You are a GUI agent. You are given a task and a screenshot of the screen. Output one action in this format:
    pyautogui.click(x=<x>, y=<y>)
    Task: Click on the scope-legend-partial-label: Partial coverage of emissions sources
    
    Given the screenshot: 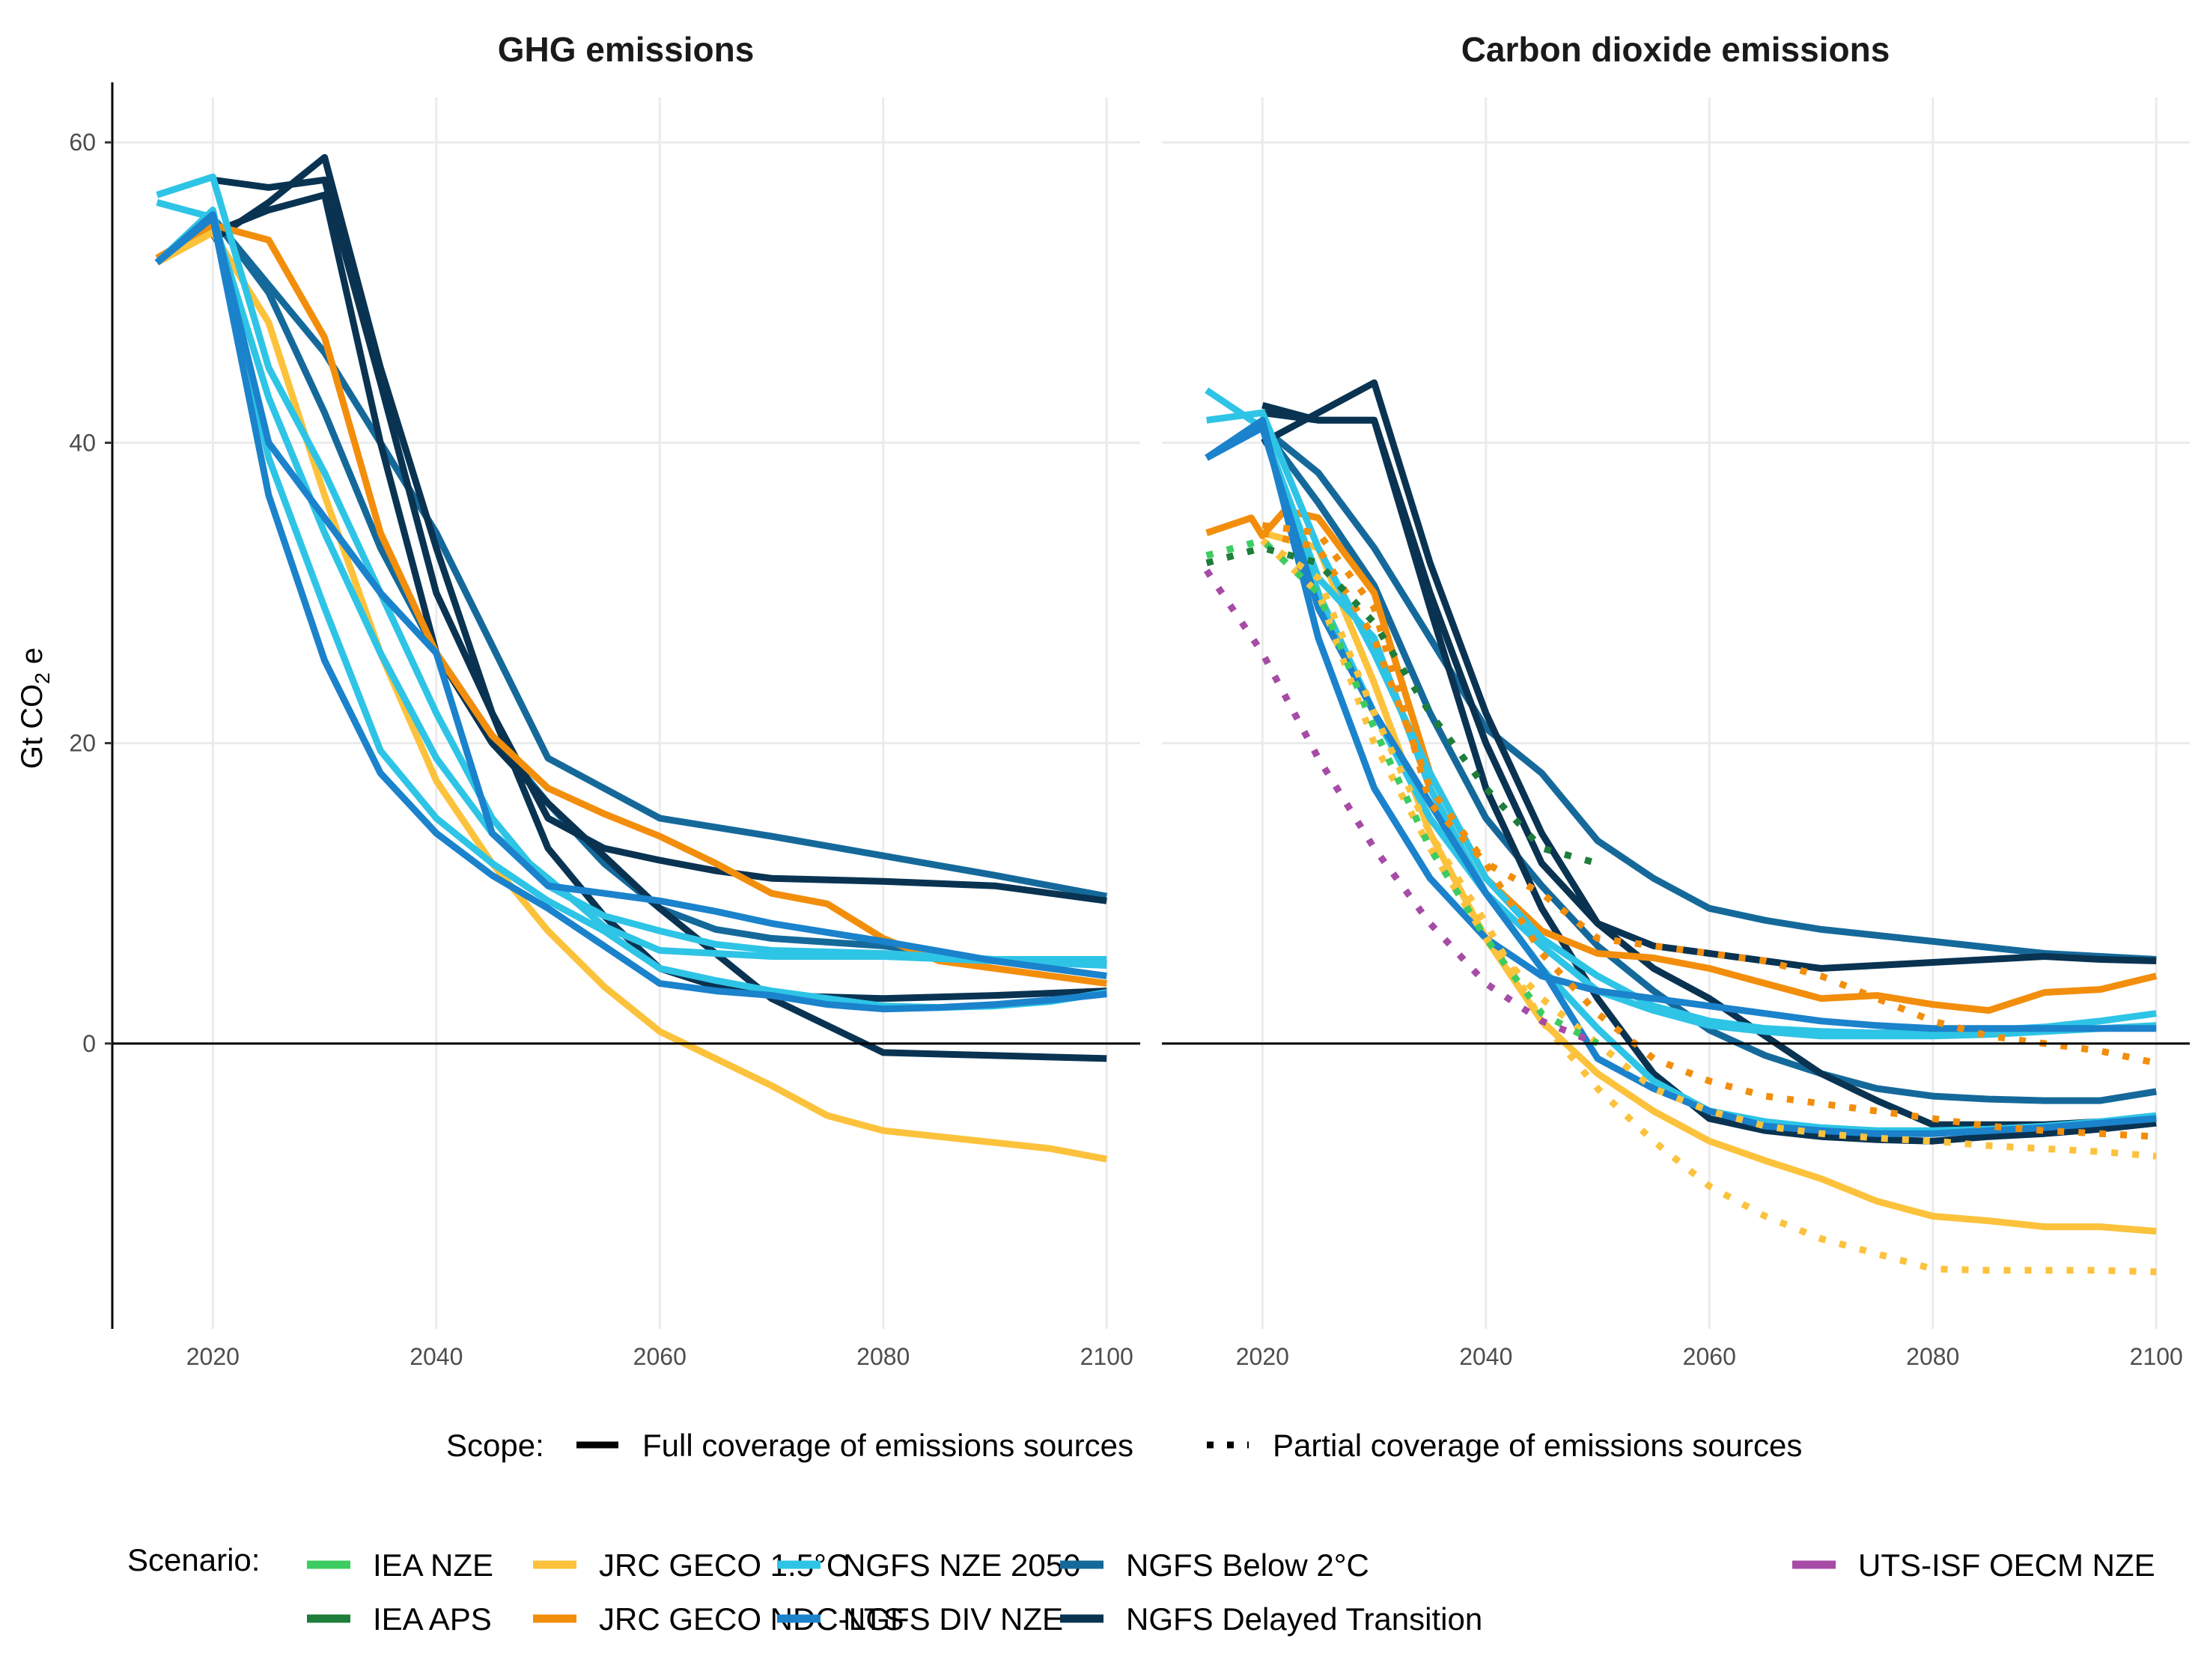 What is the action you would take?
    pyautogui.click(x=1537, y=1445)
    